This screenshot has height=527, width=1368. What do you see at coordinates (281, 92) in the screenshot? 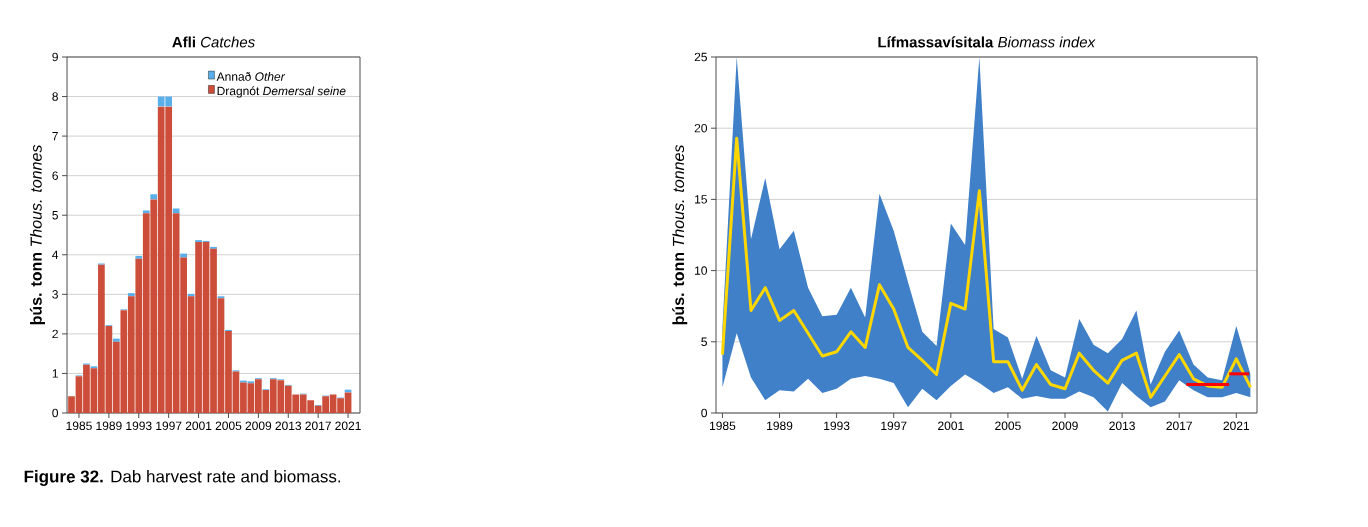
I see `legend-label: Dragnót Demersal seine` at bounding box center [281, 92].